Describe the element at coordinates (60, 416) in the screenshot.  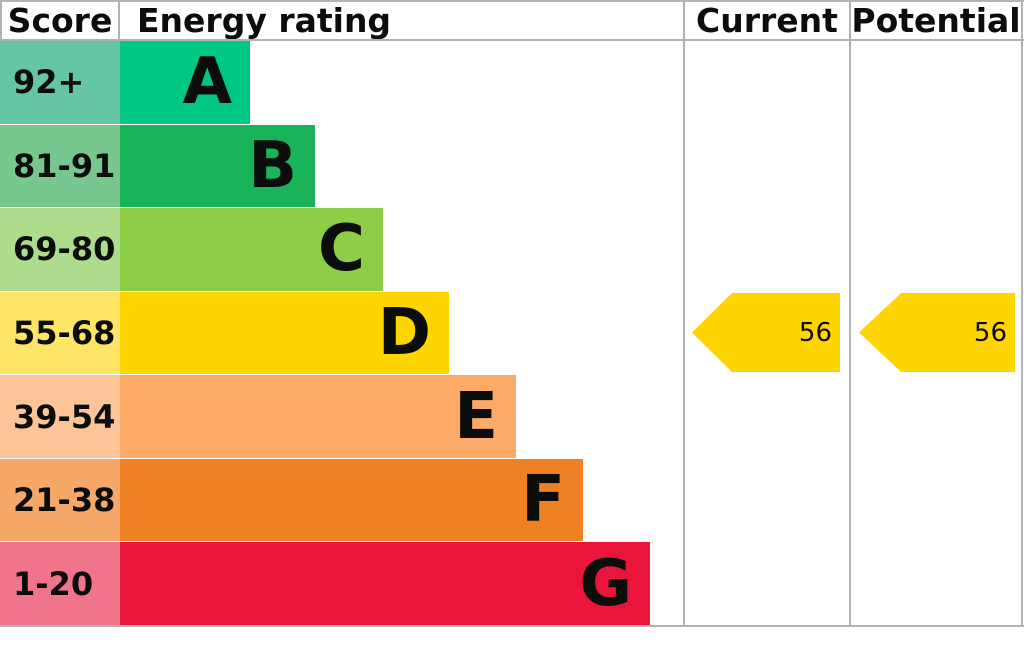
I see `score-range-e: 39-54` at that location.